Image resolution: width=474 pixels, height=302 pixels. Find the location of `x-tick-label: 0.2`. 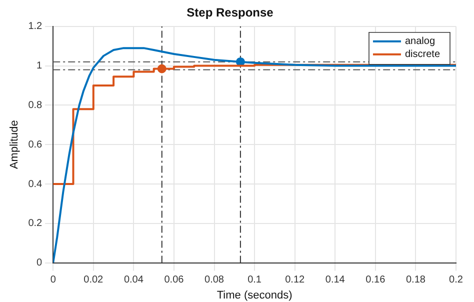

x-tick-label: 0.2 is located at coordinates (456, 280).